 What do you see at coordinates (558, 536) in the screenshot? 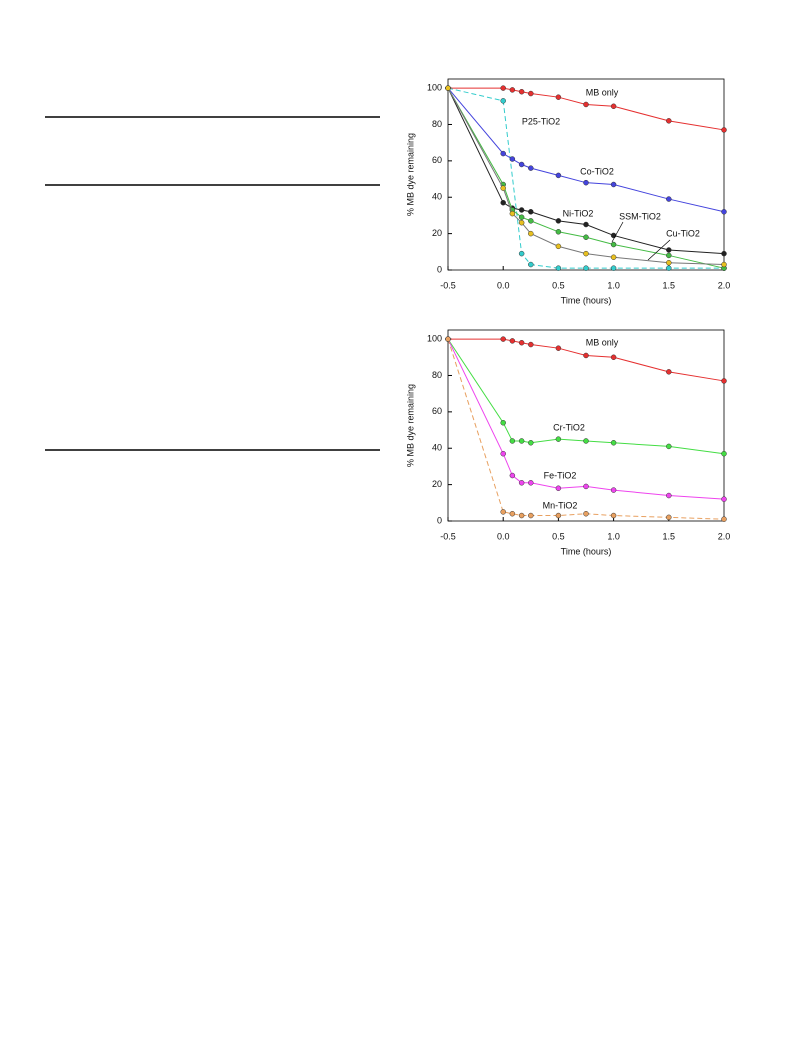
I see `x-tick-label: 0.5` at bounding box center [558, 536].